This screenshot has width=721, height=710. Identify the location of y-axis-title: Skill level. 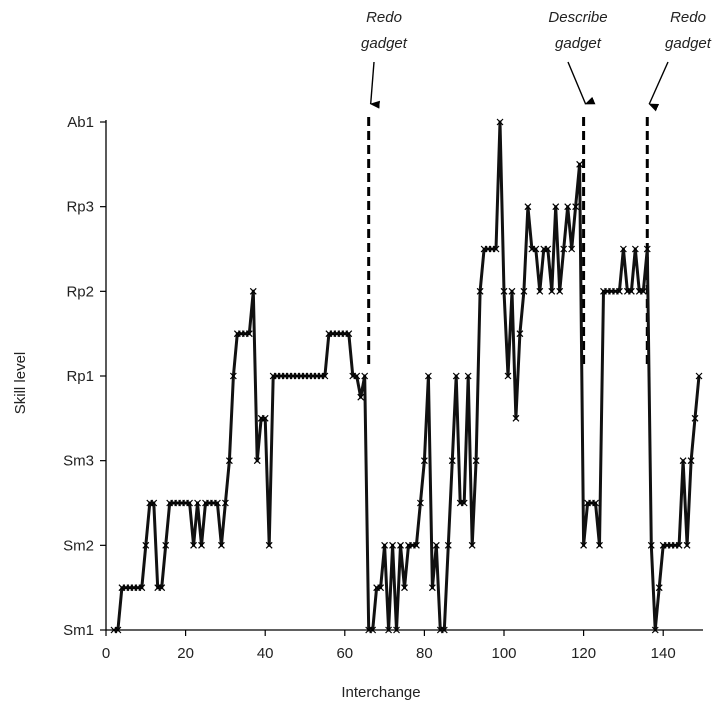
(20, 383).